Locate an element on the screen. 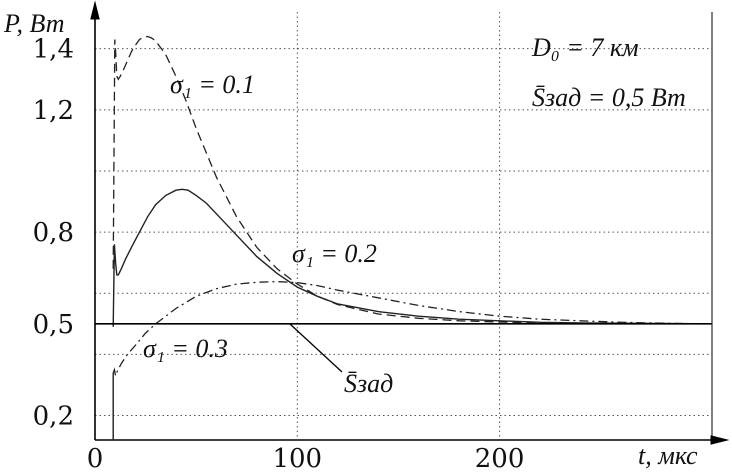  y-tick-label: 0,2 is located at coordinates (53, 417).